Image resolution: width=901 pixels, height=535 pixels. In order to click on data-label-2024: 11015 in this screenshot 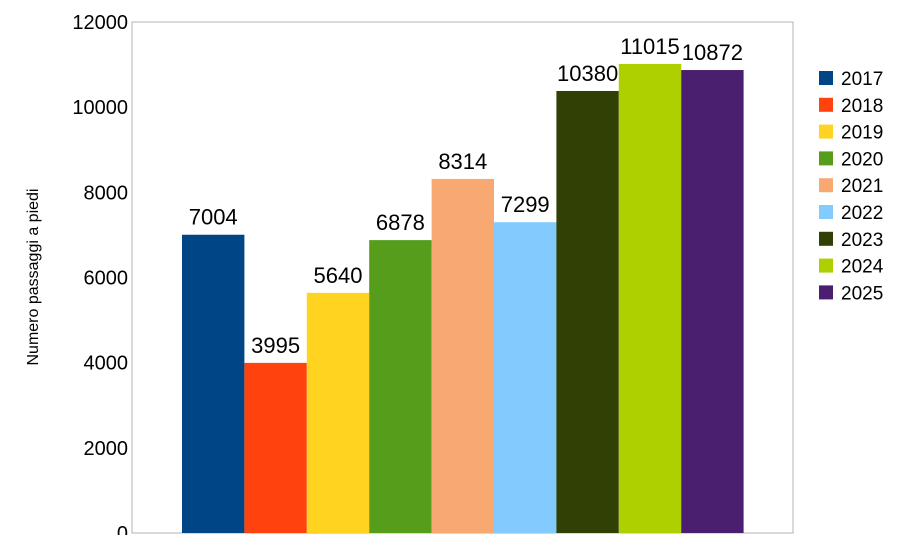, I will do `click(650, 46)`.